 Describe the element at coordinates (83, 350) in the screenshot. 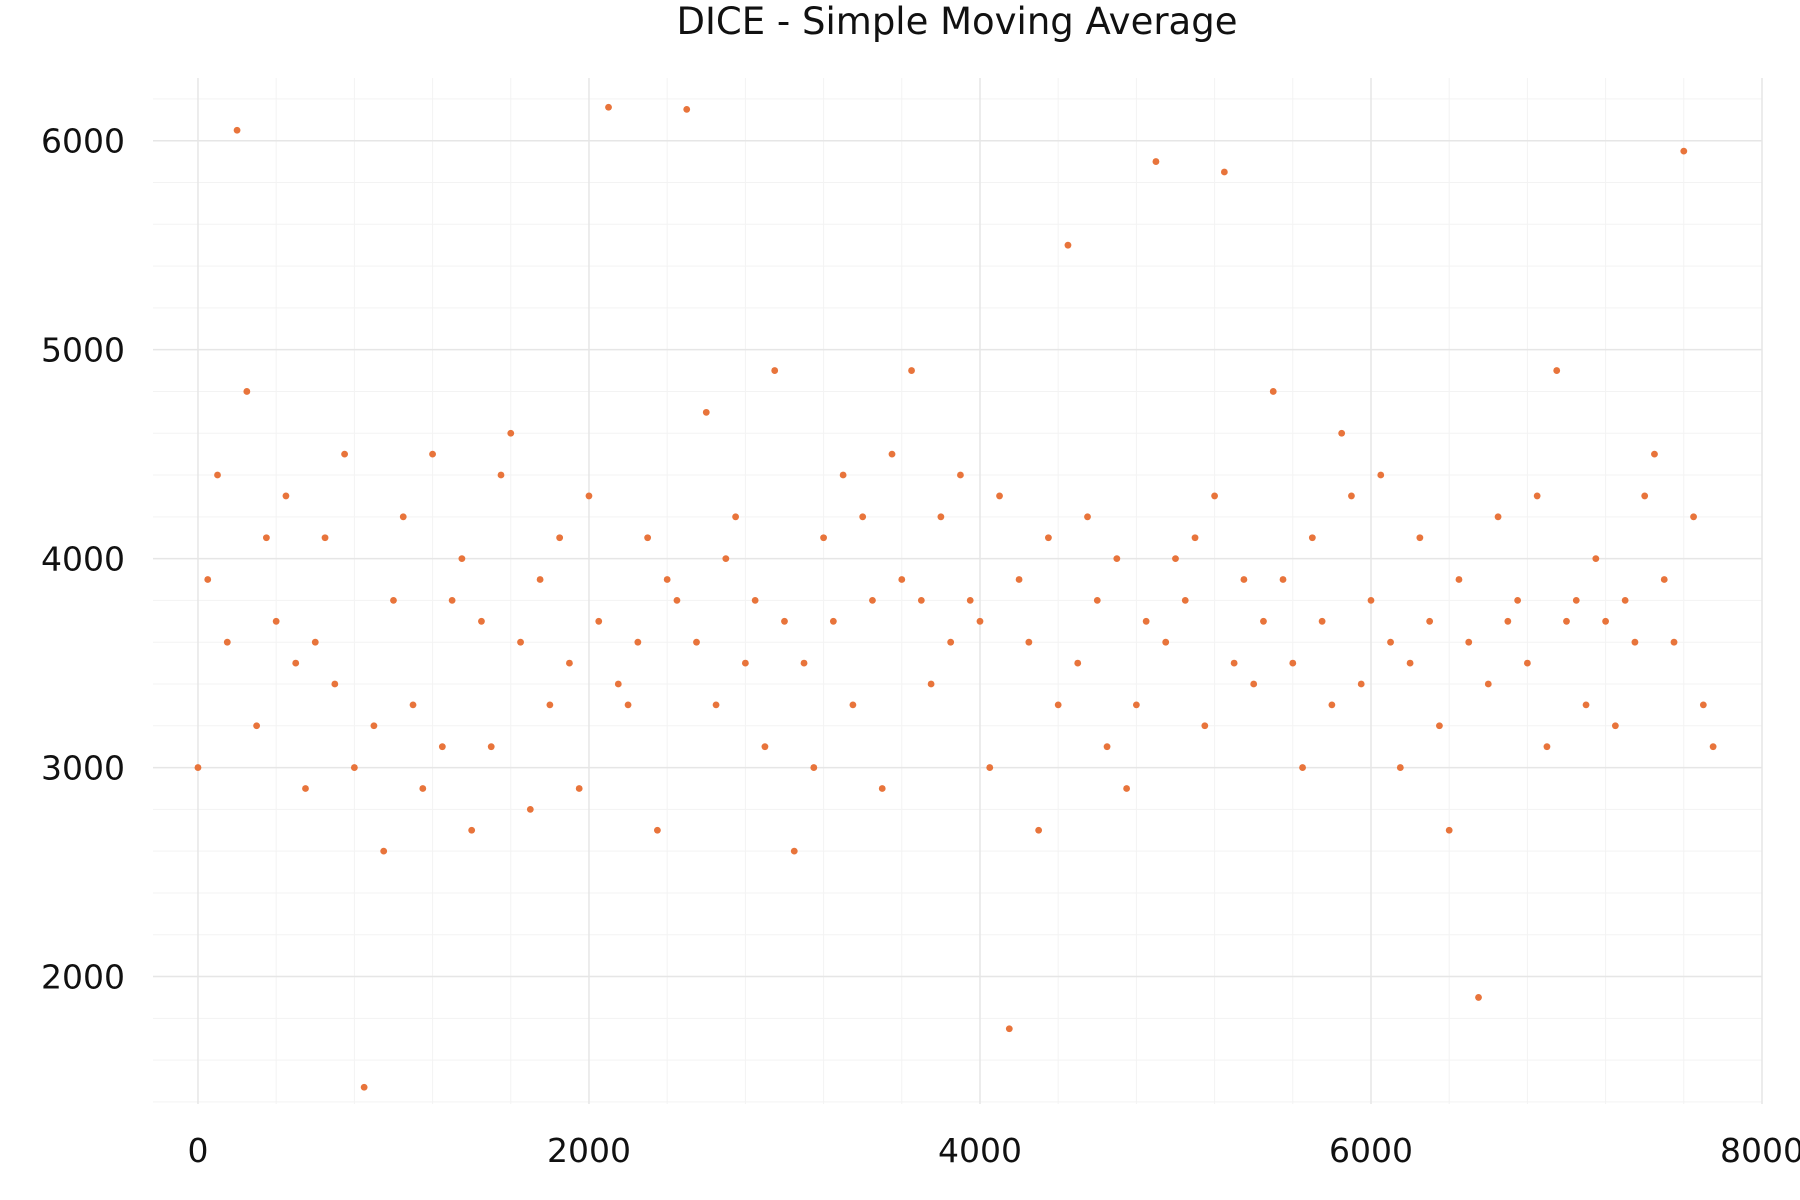

I see `y-tick-label: 5000` at that location.